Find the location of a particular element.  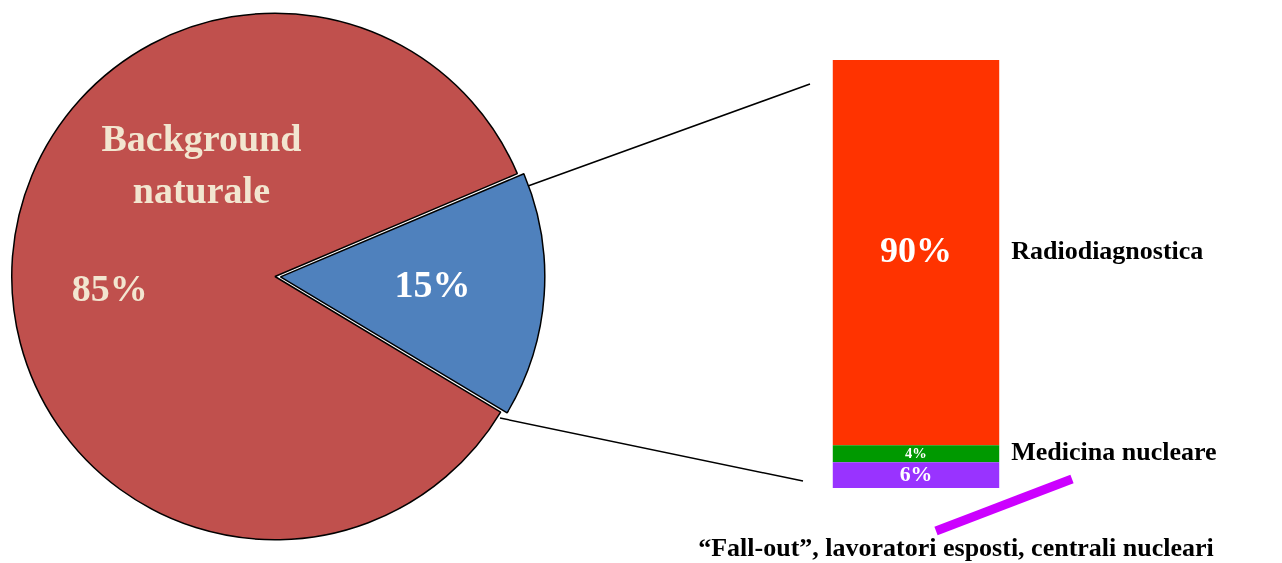

data-label: 15% is located at coordinates (432, 284).